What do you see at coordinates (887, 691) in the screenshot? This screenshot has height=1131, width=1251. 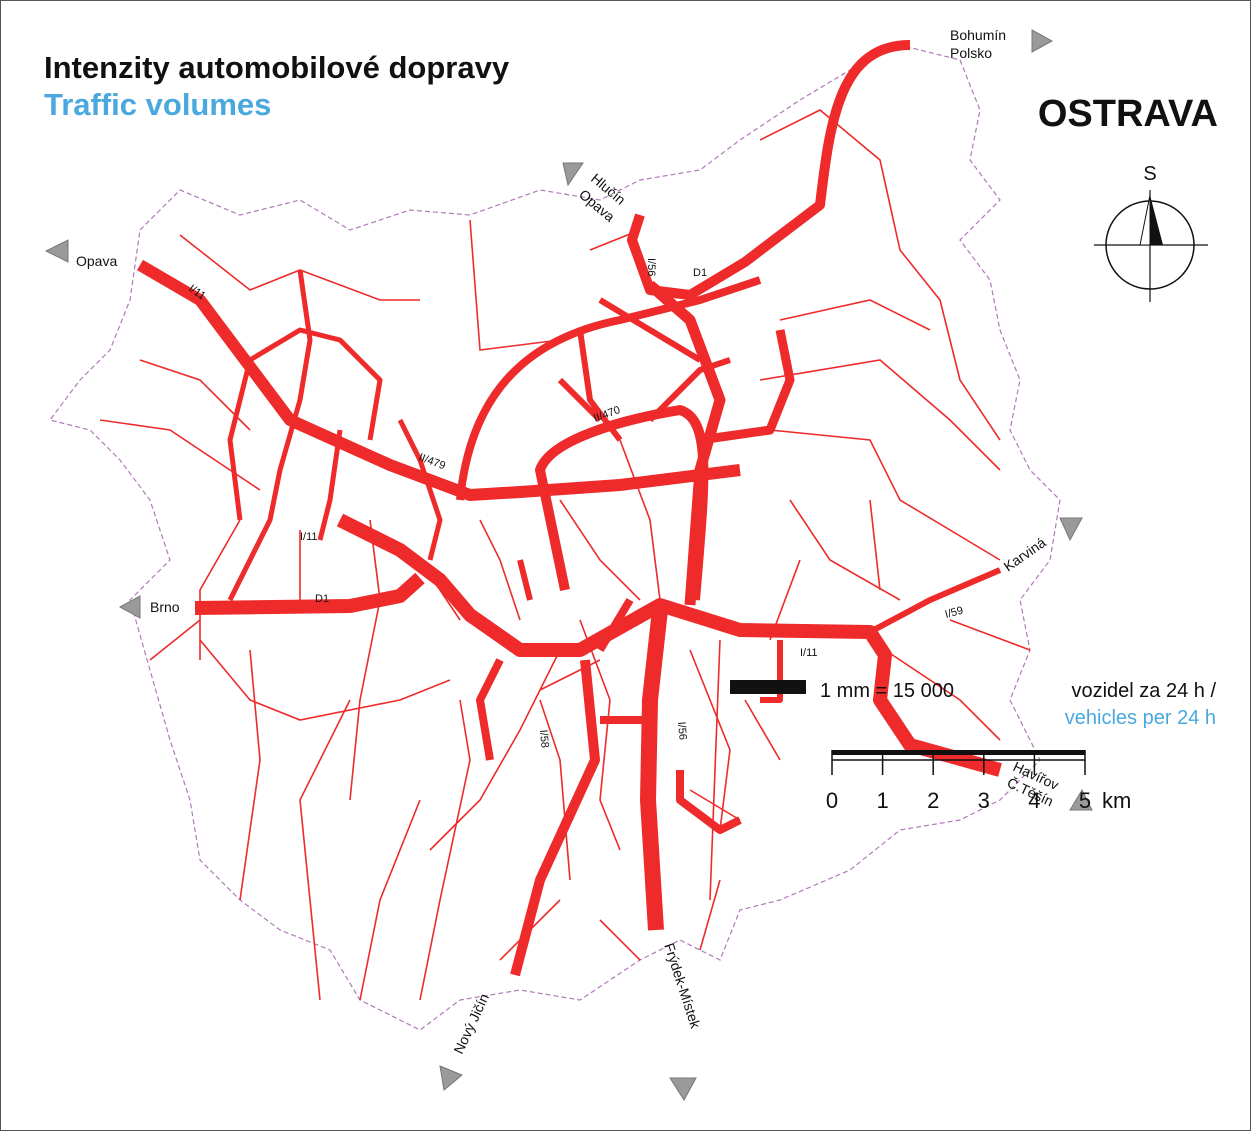 I see `legend-ratio: 1 mm = 15 000` at bounding box center [887, 691].